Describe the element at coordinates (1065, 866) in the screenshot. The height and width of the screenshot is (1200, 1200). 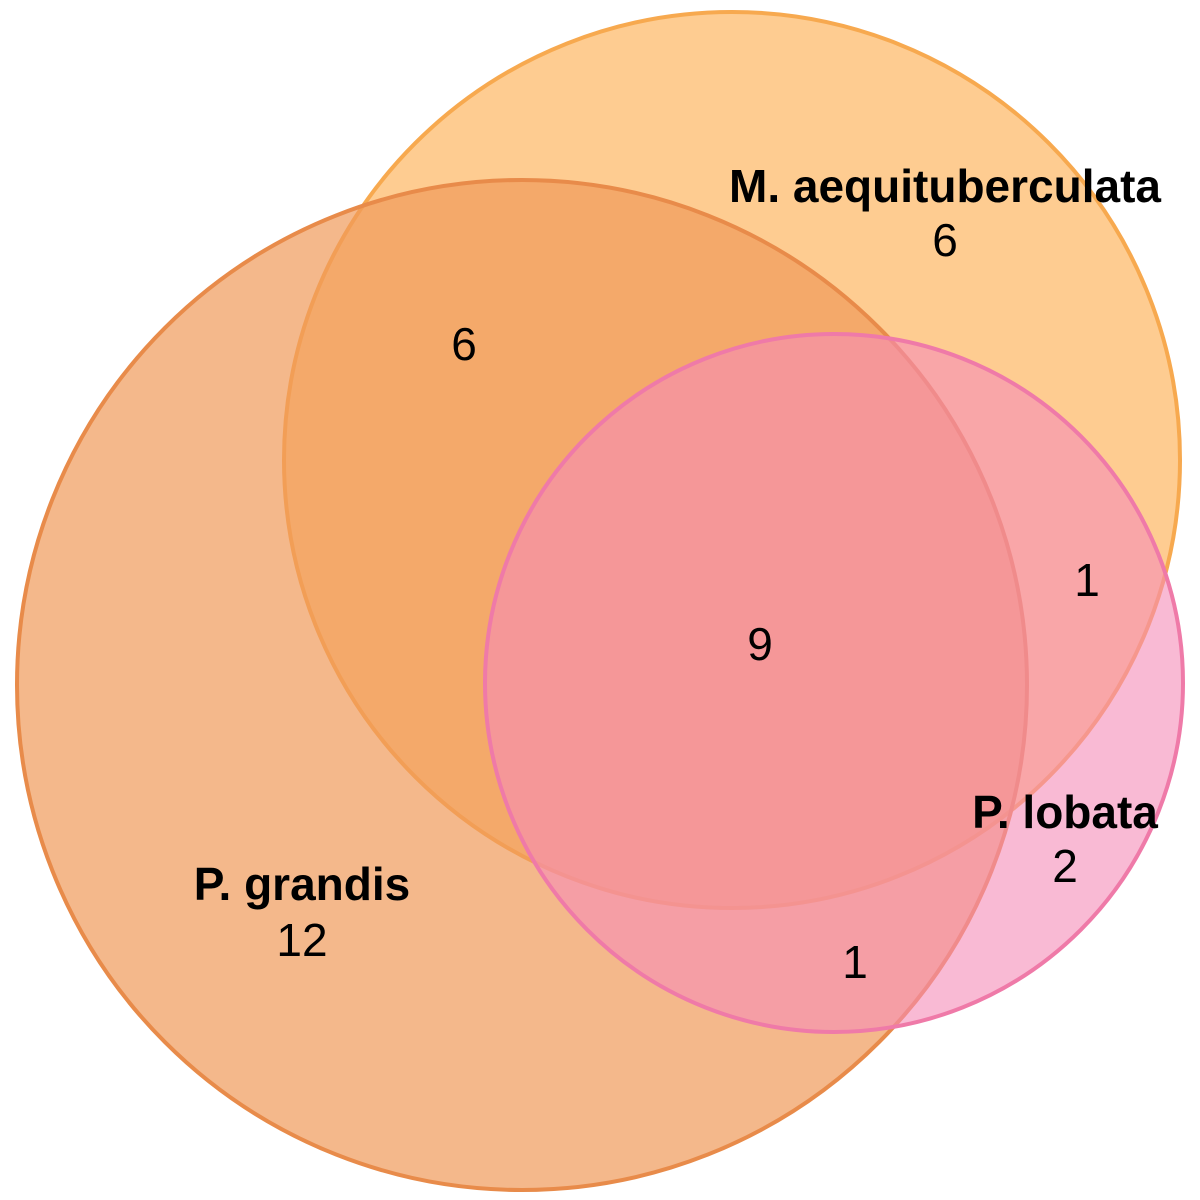
I see `count-p-lobata-only: 2` at that location.